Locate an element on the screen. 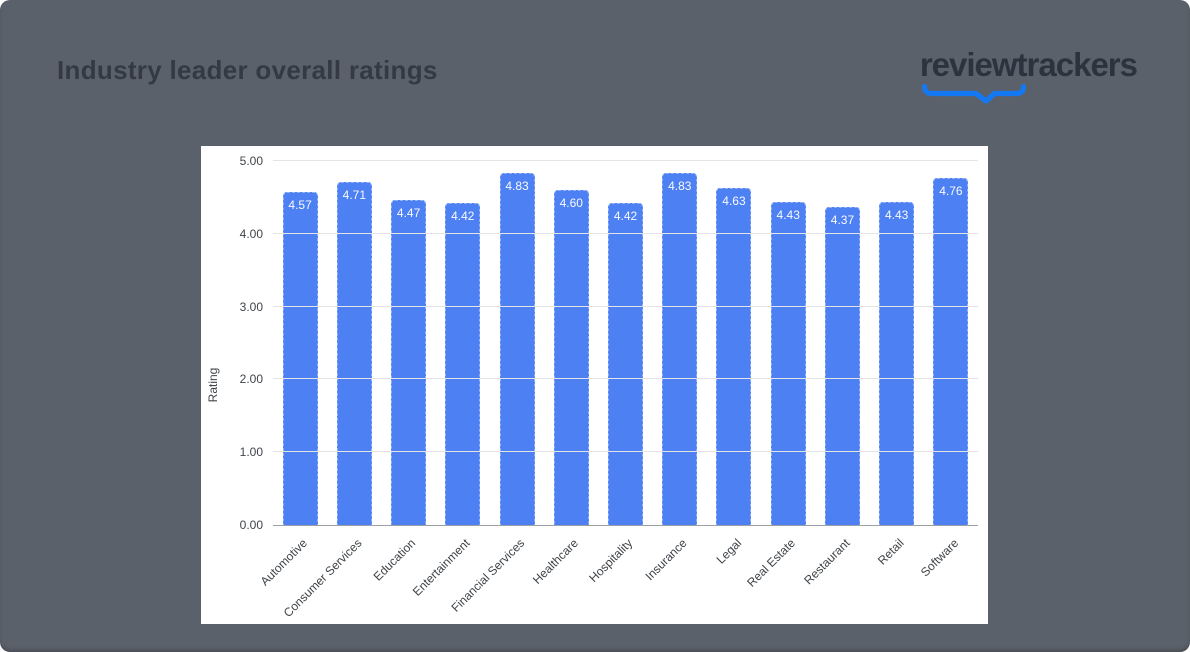 This screenshot has height=652, width=1190. bar-retail: 4.43 is located at coordinates (897, 363).